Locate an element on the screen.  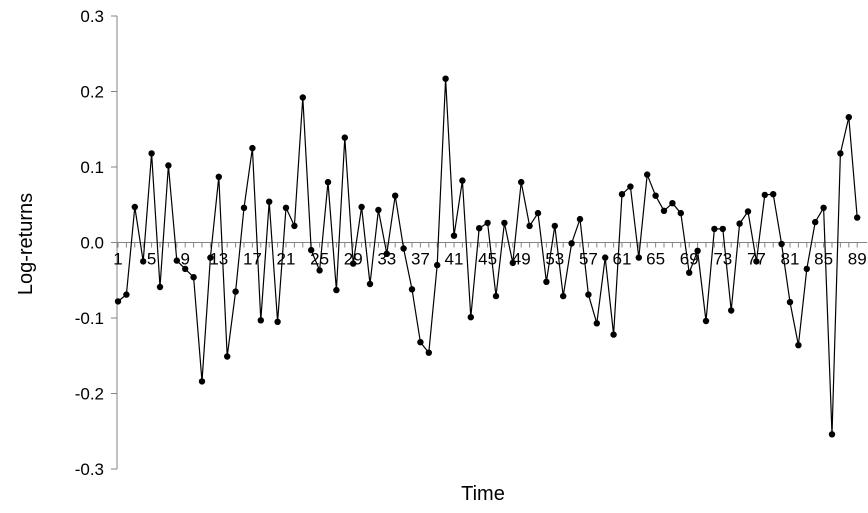
x-tick-label: 61 is located at coordinates (622, 259).